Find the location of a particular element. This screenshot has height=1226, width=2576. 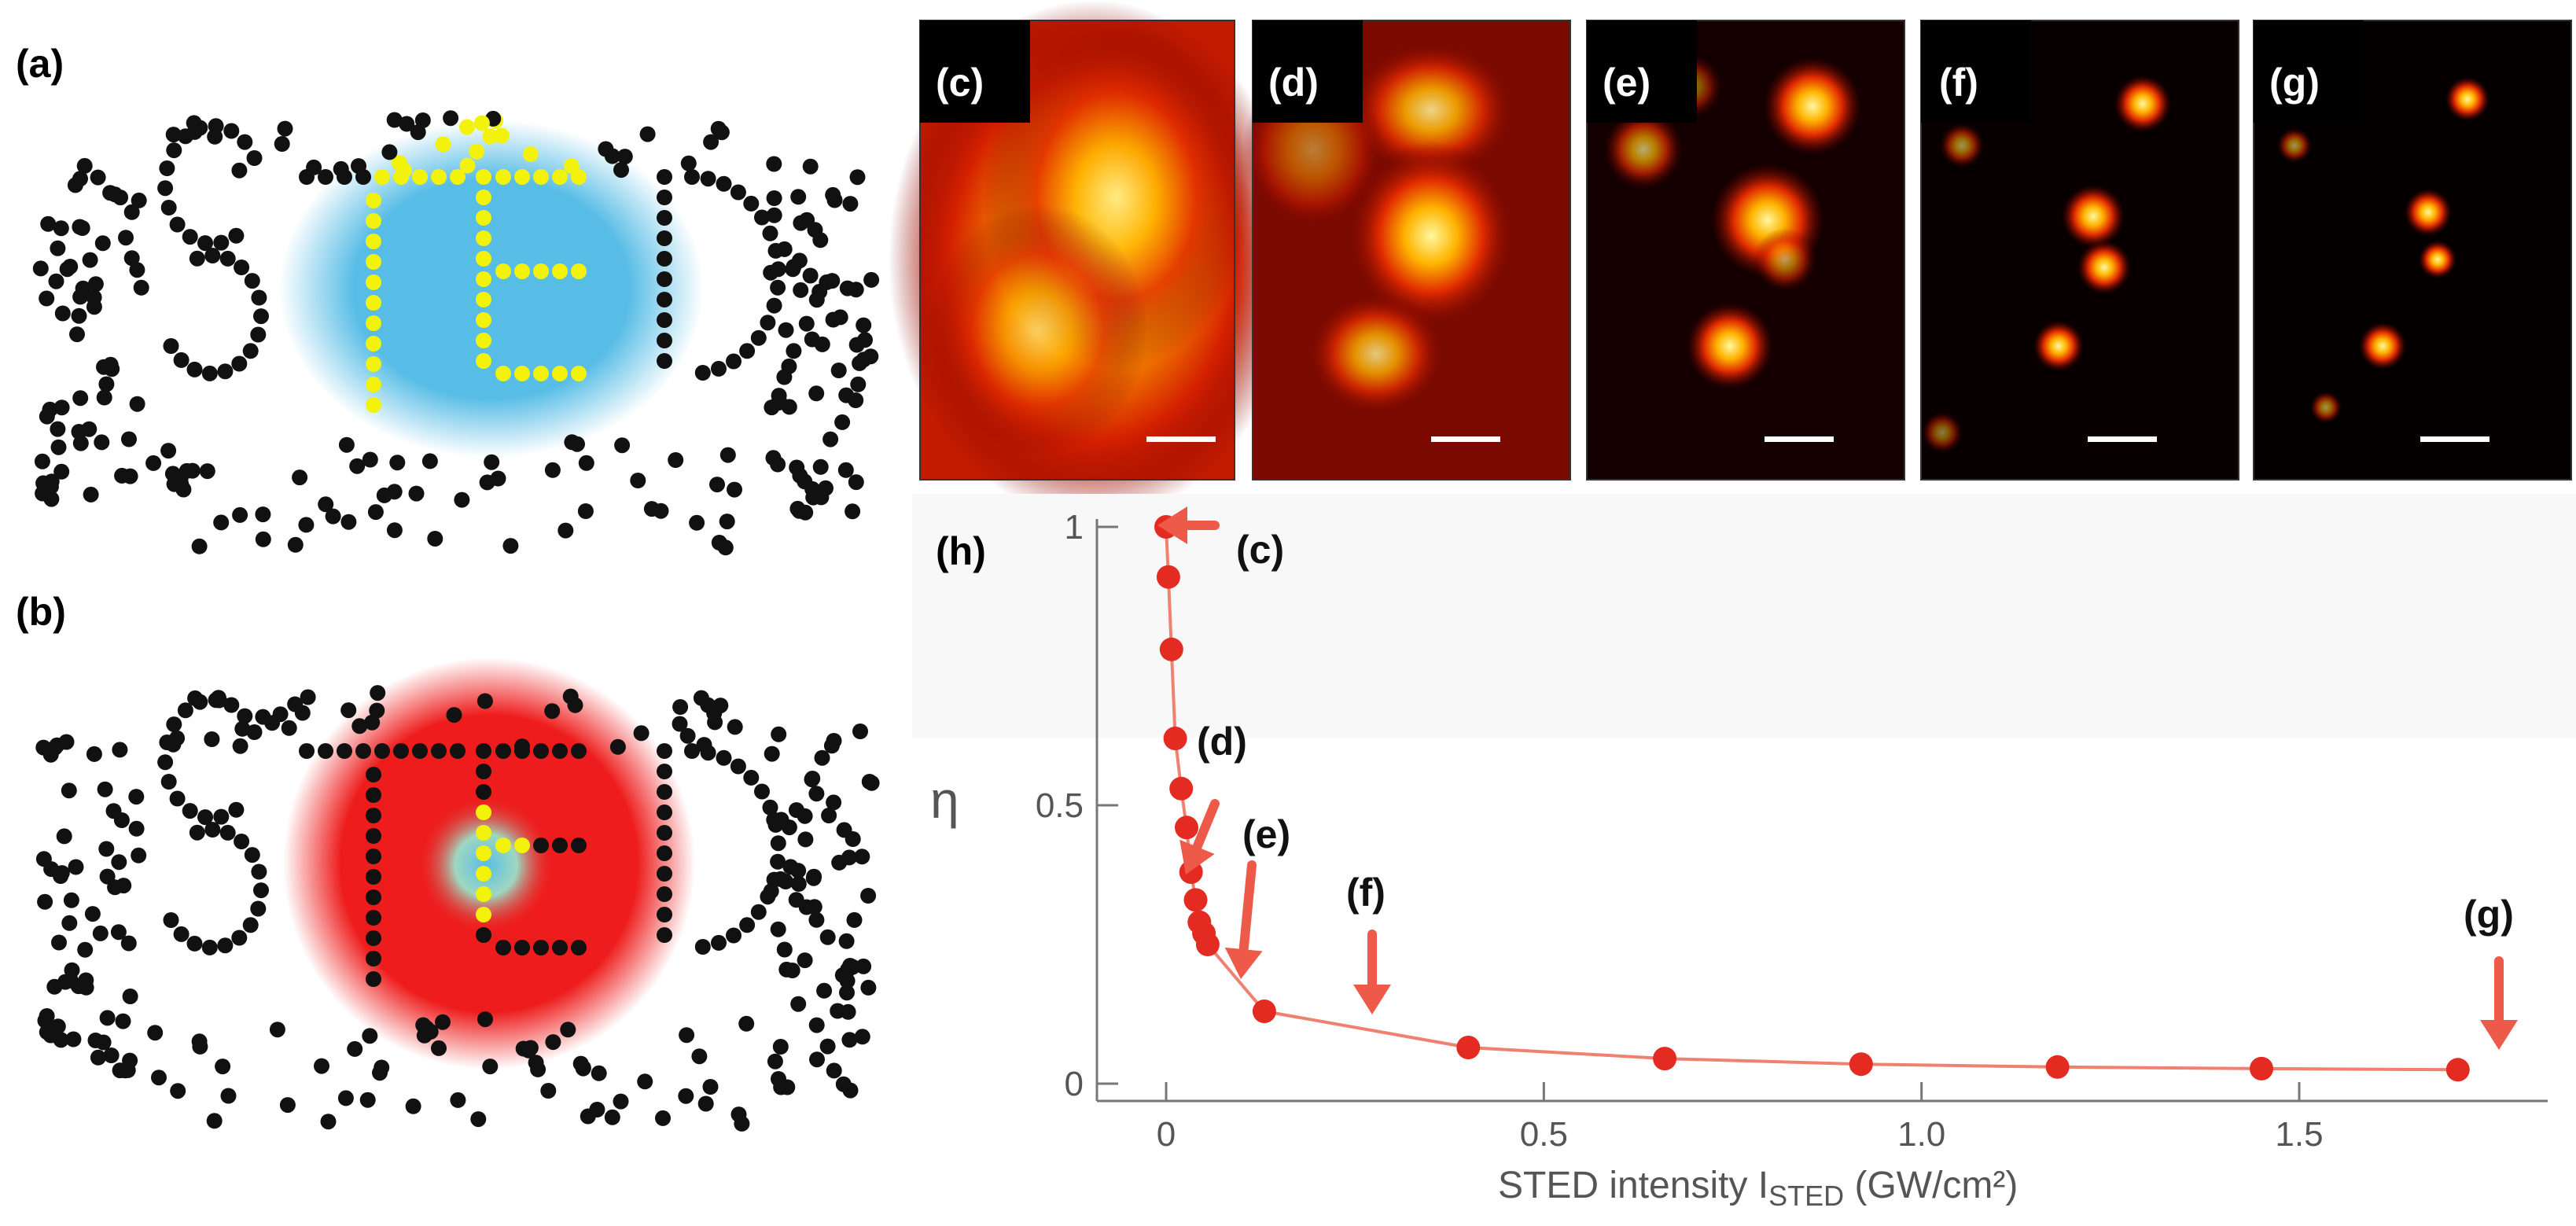

panel-b-schematic is located at coordinates (458, 894).